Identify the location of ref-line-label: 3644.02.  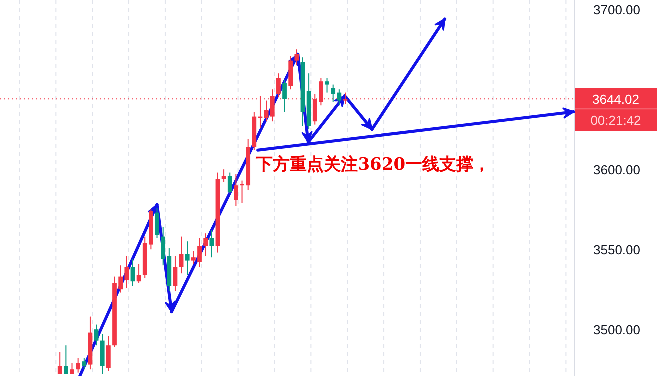
(616, 100).